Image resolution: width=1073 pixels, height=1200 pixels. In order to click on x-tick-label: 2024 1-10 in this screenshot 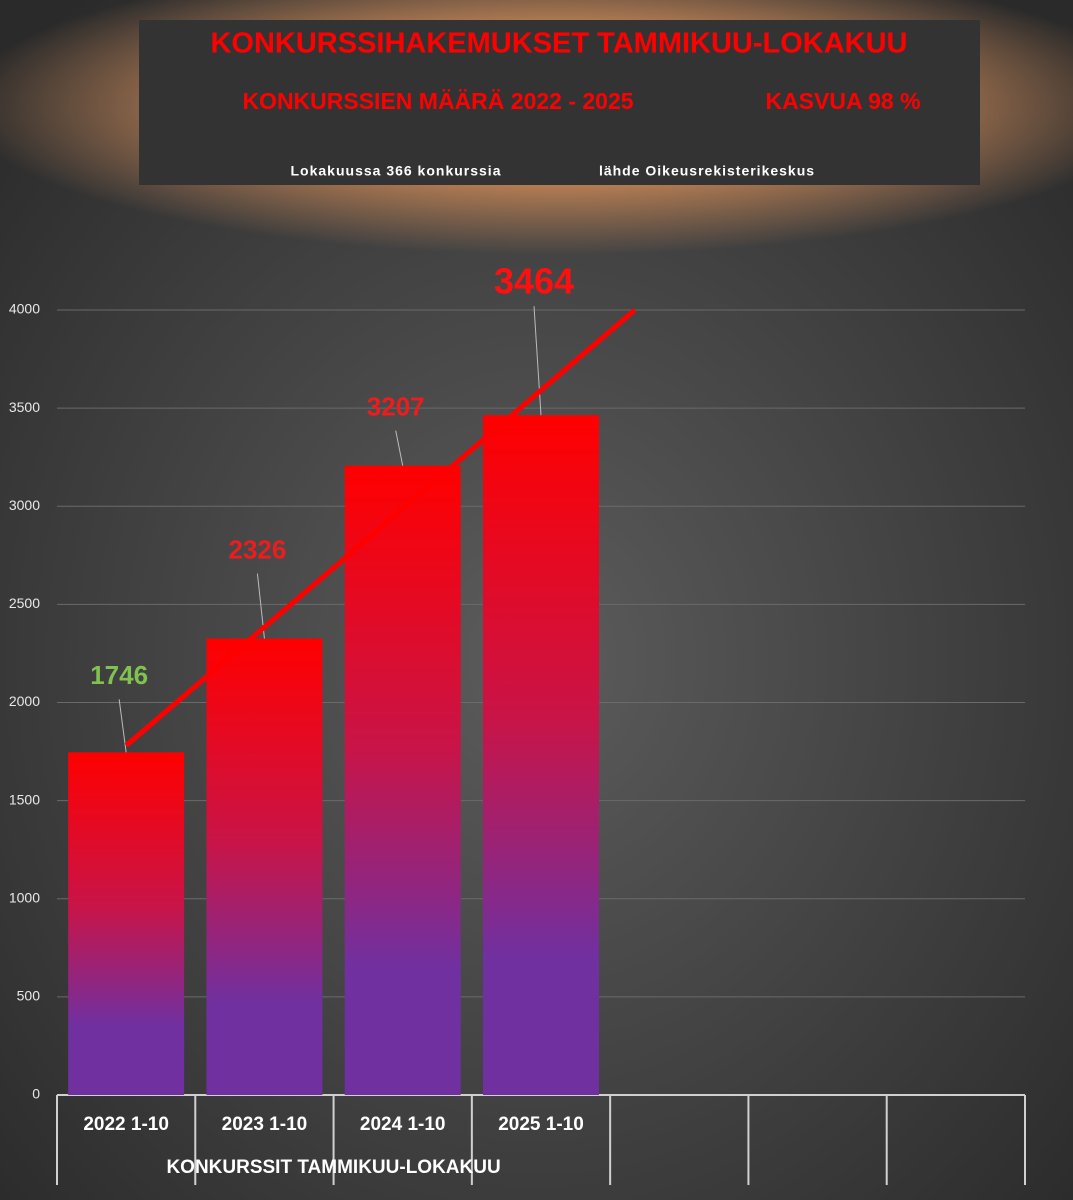, I will do `click(403, 1124)`.